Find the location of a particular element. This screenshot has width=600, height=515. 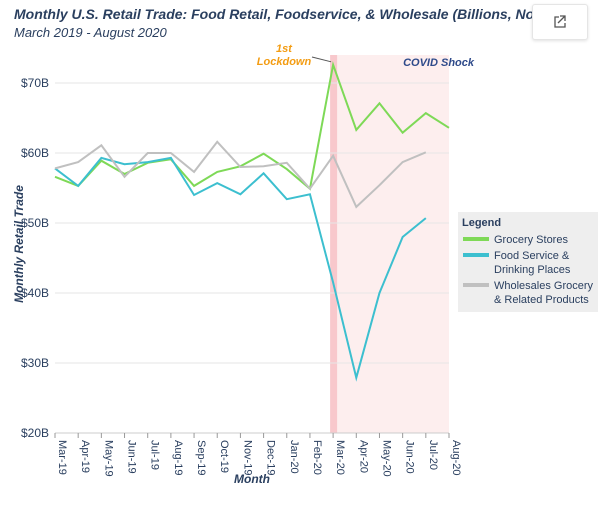

external-link-icon is located at coordinates (560, 21).